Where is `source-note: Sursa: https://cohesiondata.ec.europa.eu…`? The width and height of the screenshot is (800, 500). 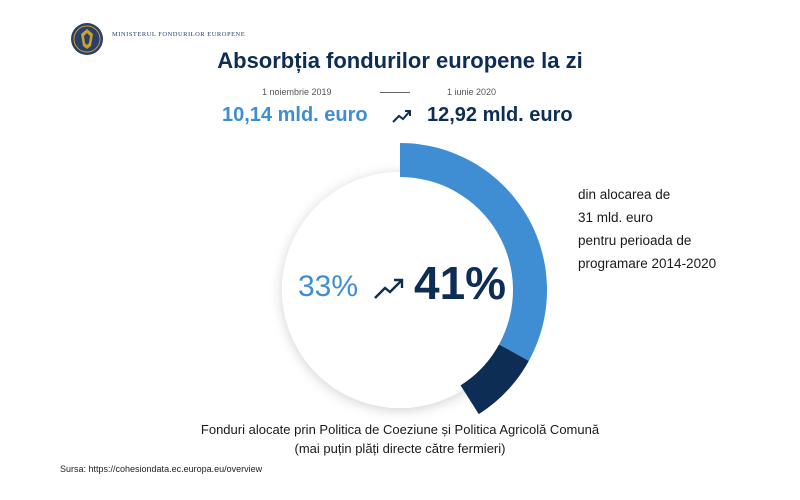 source-note: Sursa: https://cohesiondata.ec.europa.eu… is located at coordinates (161, 469).